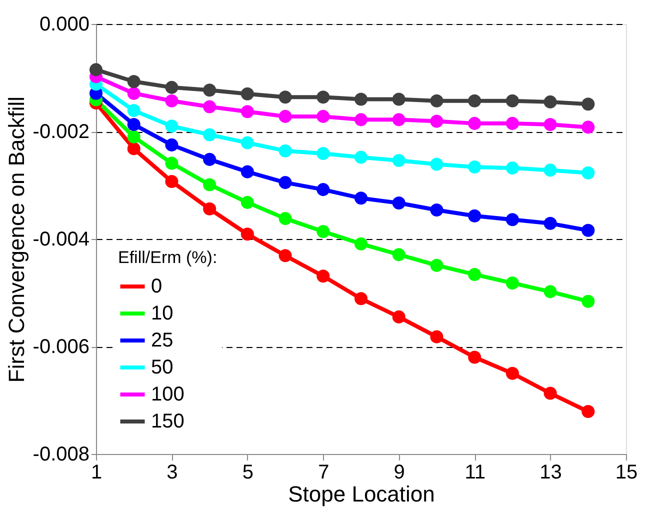 This screenshot has height=517, width=667. What do you see at coordinates (324, 473) in the screenshot?
I see `x-tick-label: 7` at bounding box center [324, 473].